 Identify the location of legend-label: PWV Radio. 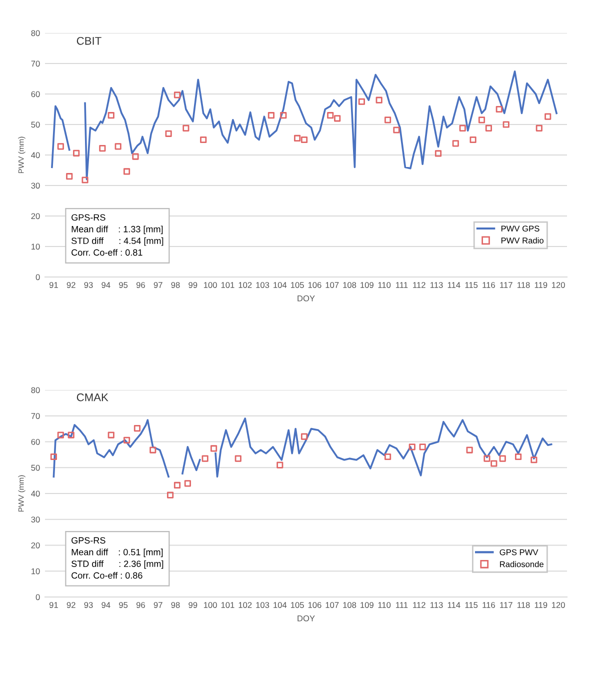
(522, 240).